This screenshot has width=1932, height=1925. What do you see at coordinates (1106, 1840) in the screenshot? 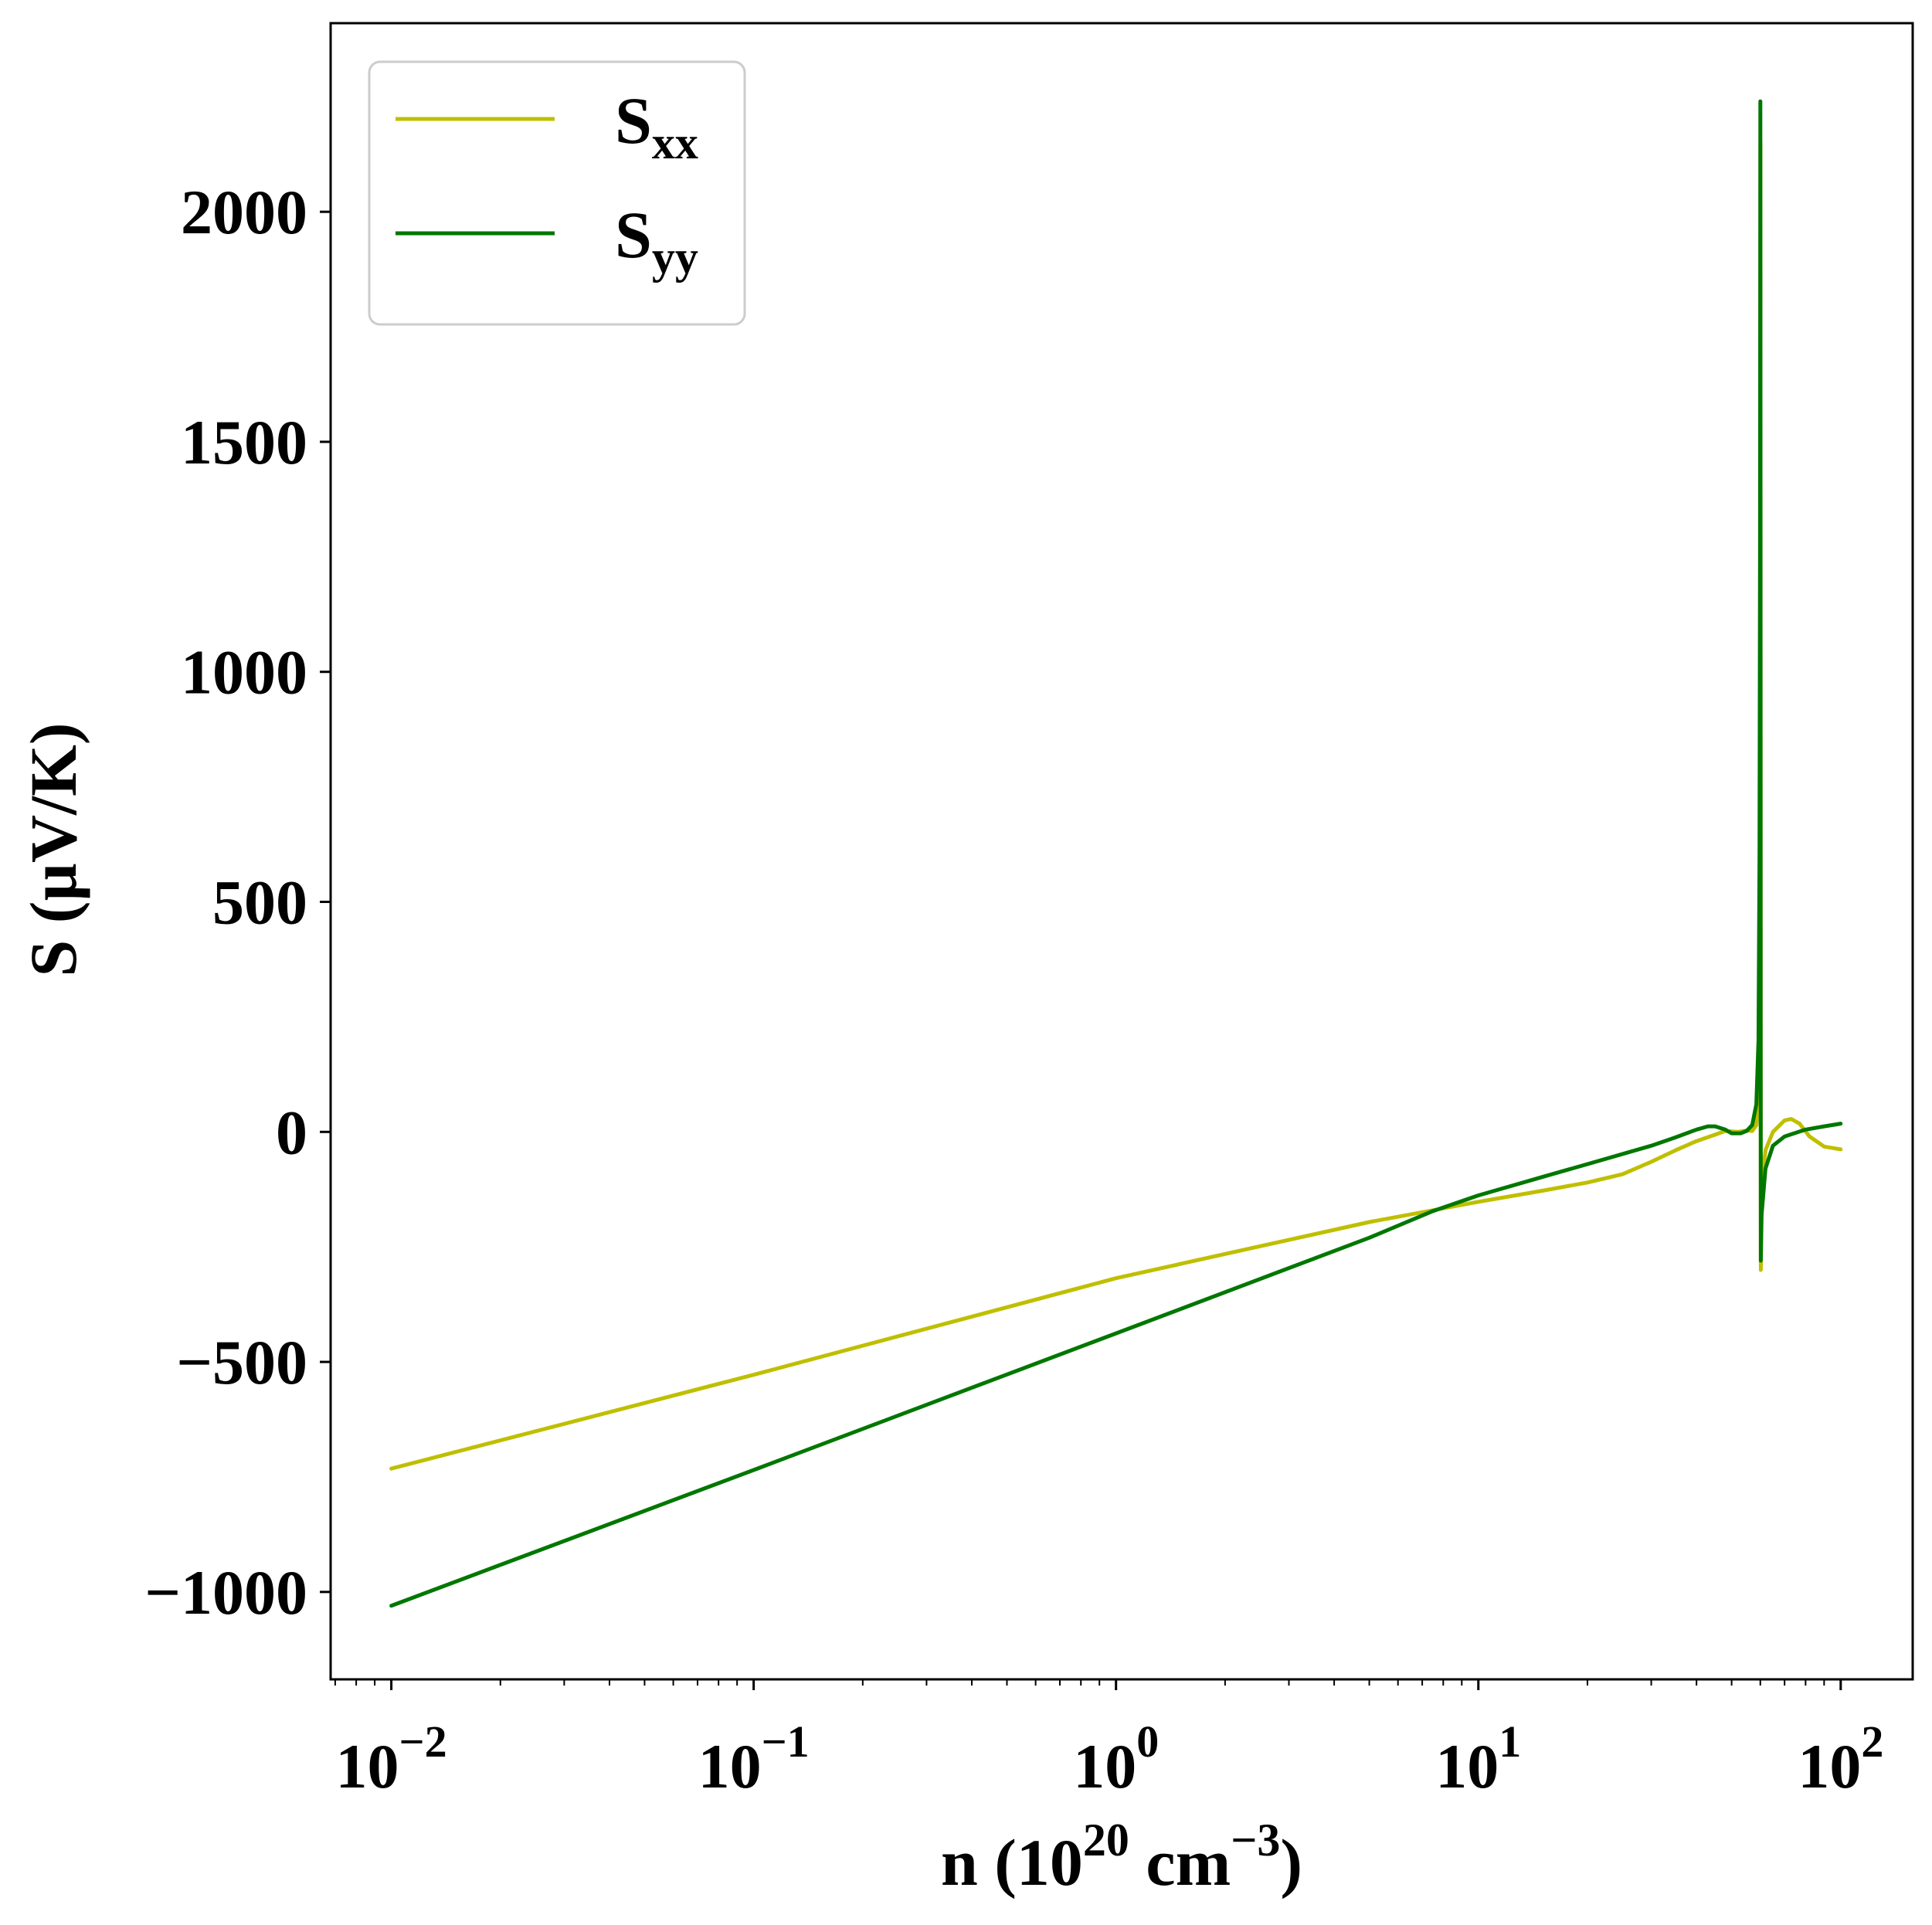
I see `x-axis-title-sup1: 20` at bounding box center [1106, 1840].